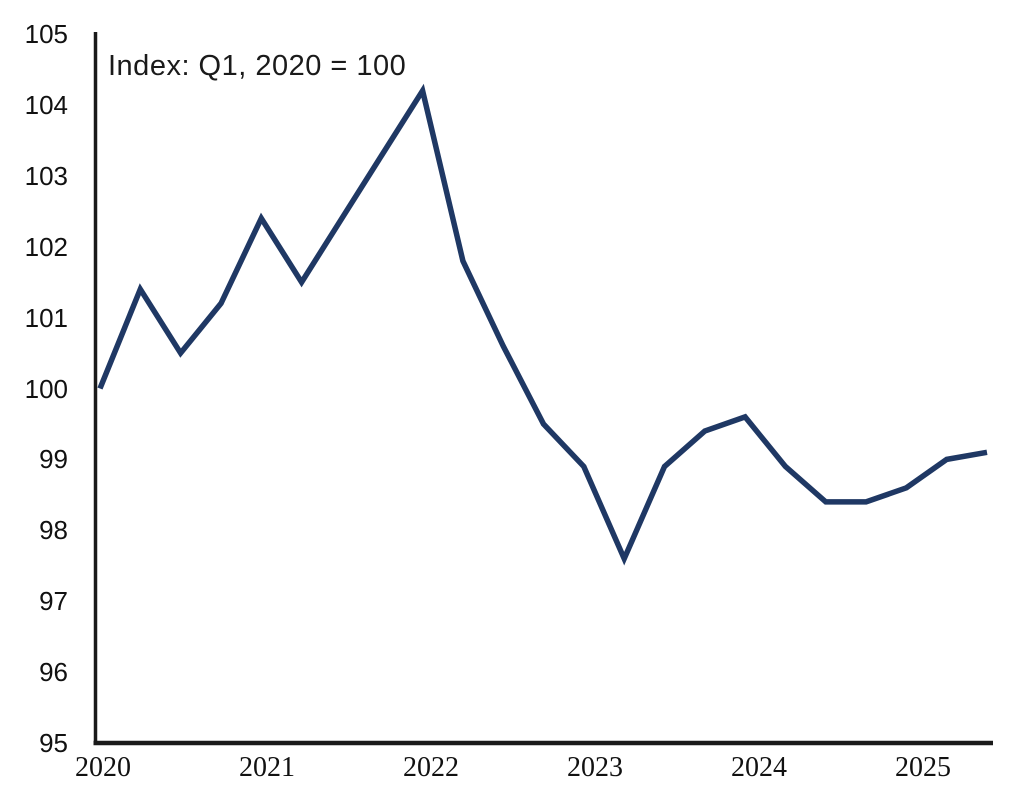  What do you see at coordinates (923, 767) in the screenshot?
I see `x-axis-tick-label: 2025` at bounding box center [923, 767].